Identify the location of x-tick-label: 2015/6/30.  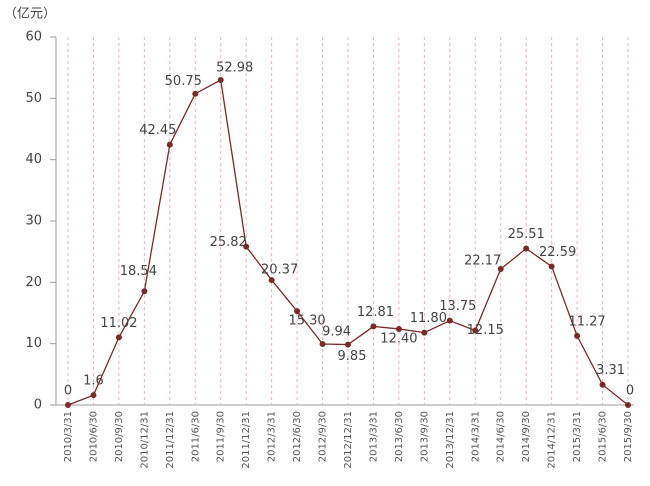
(603, 436).